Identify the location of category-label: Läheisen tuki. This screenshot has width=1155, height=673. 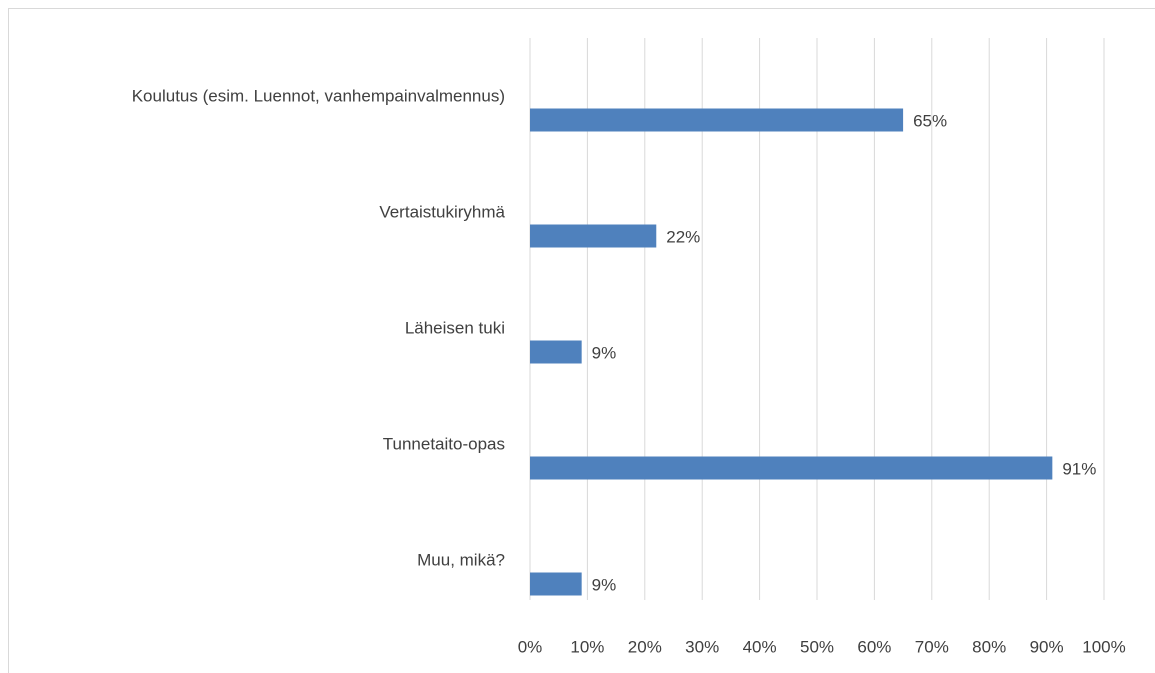
(455, 327).